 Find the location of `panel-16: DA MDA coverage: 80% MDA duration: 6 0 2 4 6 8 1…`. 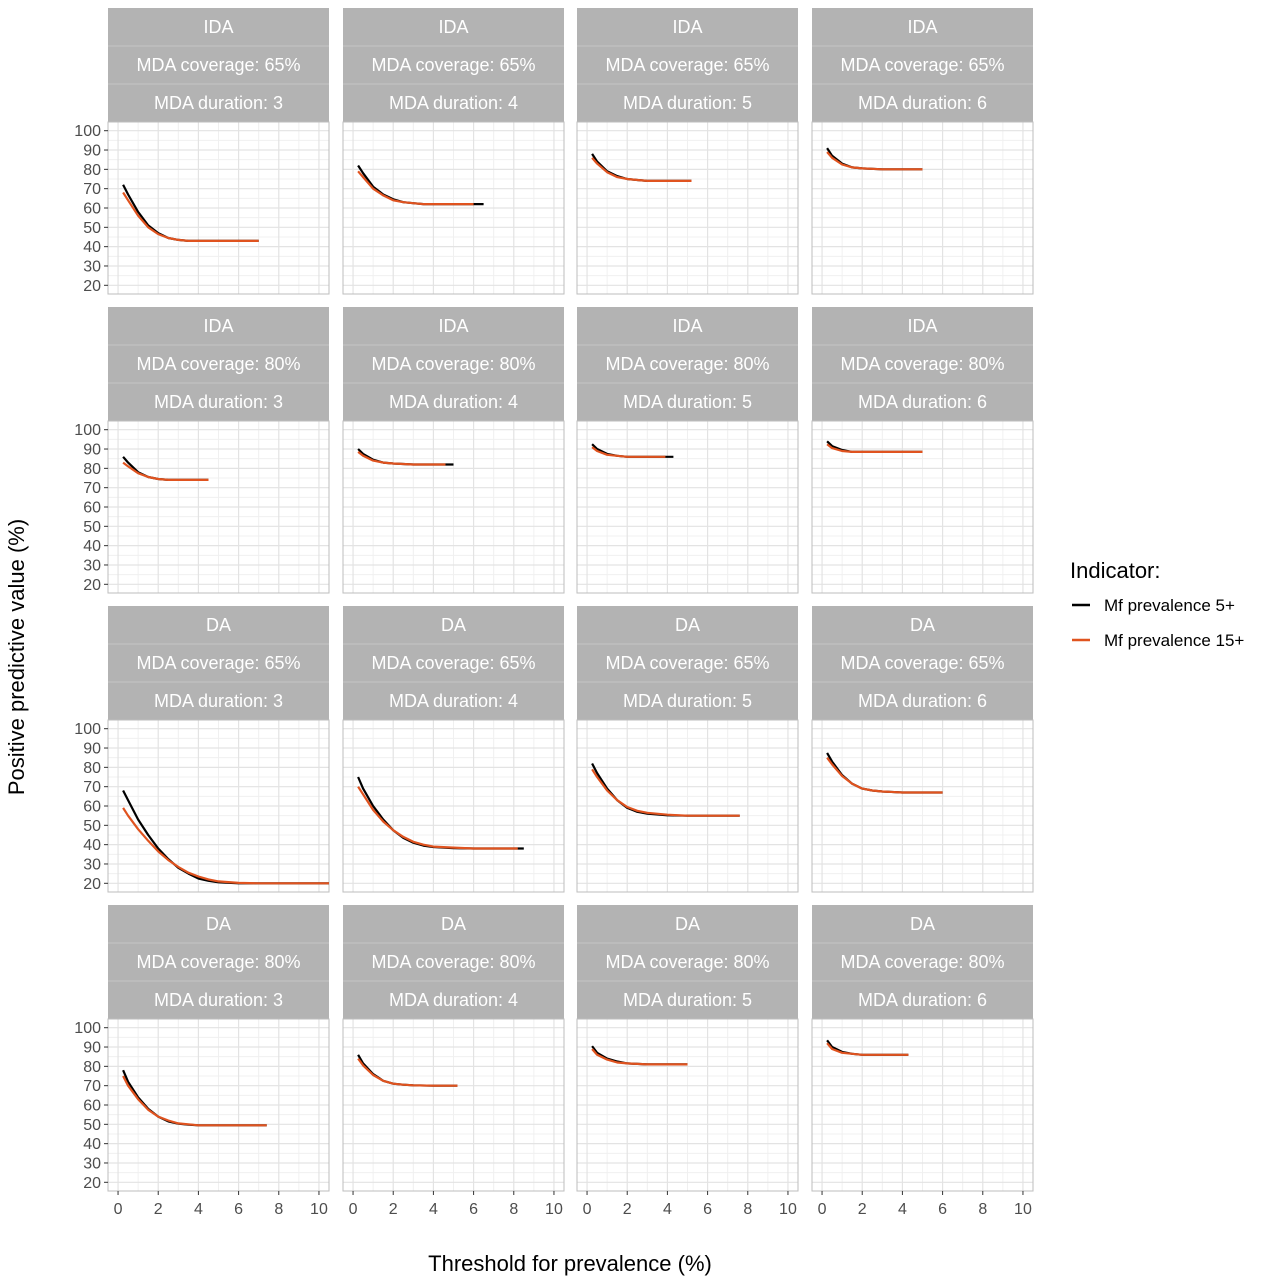

panel-16: DA MDA coverage: 80% MDA duration: 6 0 2 4 6 8 1… is located at coordinates (922, 1061).